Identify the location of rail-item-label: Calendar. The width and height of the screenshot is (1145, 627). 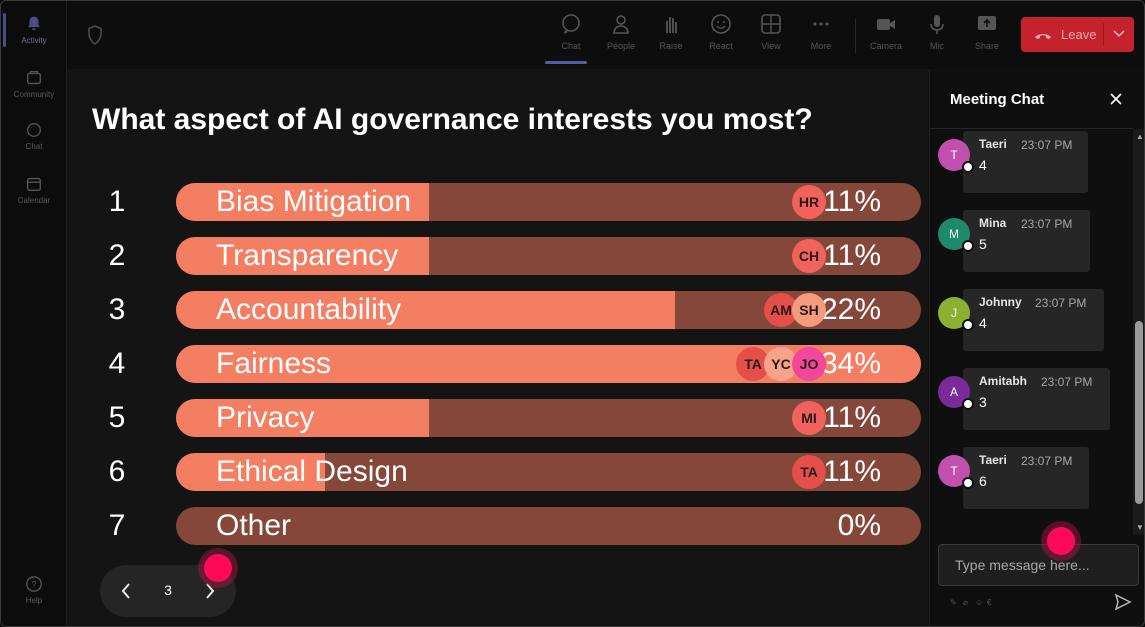
(34, 200).